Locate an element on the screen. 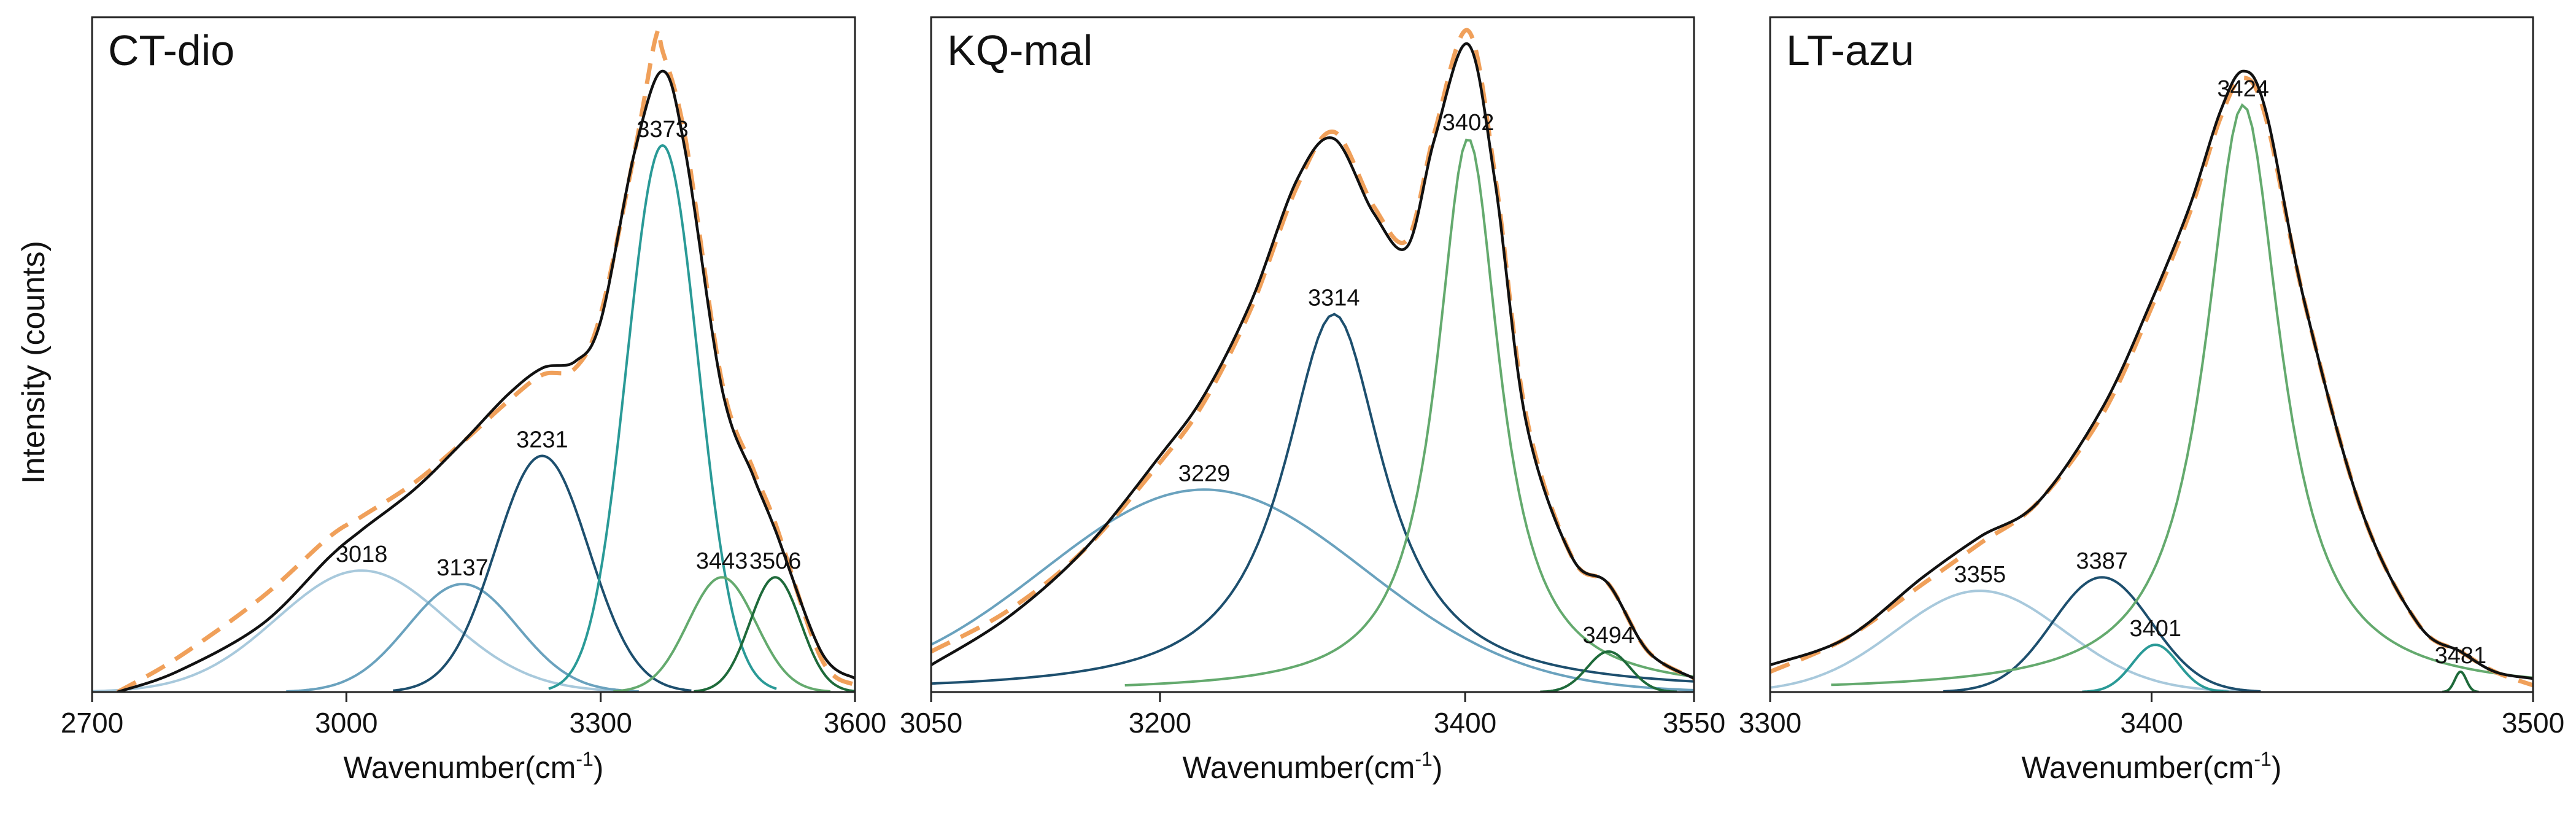 The height and width of the screenshot is (813, 2576). peak-label-3424: 3424 is located at coordinates (2243, 89).